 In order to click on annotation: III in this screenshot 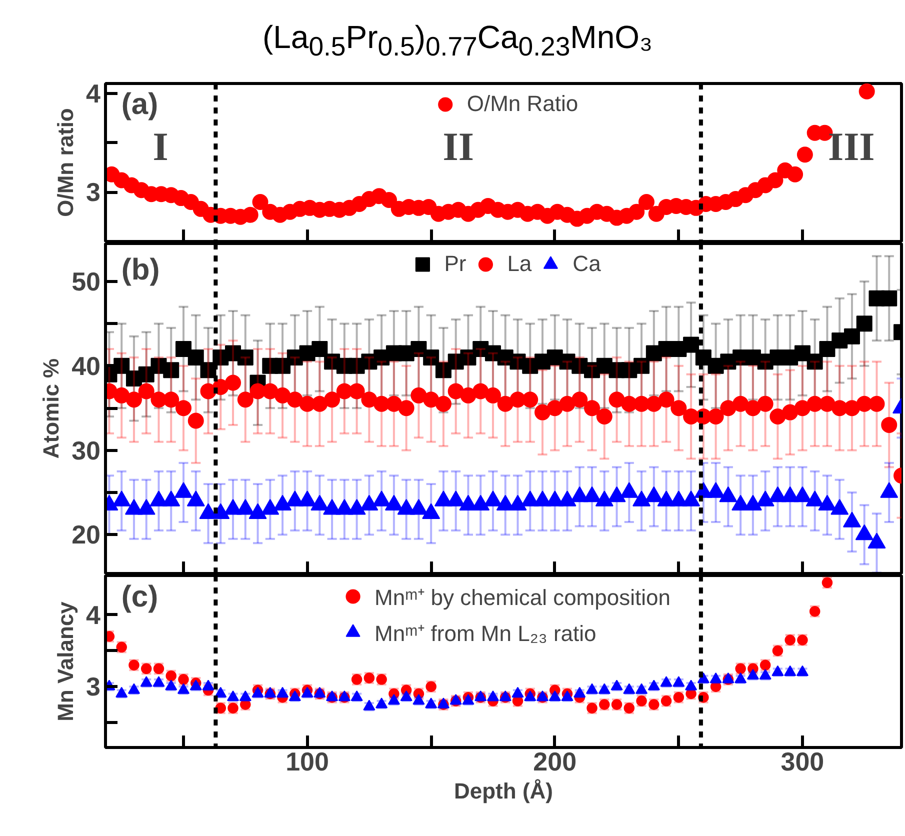, I will do `click(851, 147)`.